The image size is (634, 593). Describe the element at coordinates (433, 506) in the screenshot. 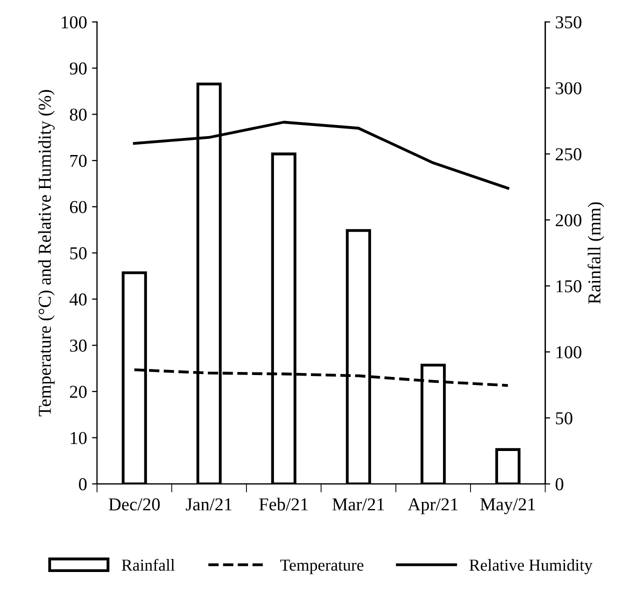

I see `x-tick-label: Apr/21` at that location.